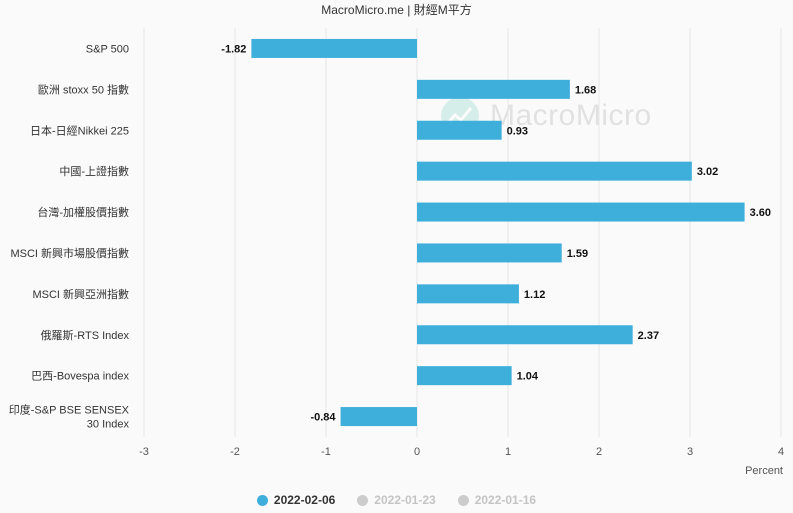 The image size is (793, 513). What do you see at coordinates (781, 452) in the screenshot?
I see `x-tick-label: 4` at bounding box center [781, 452].